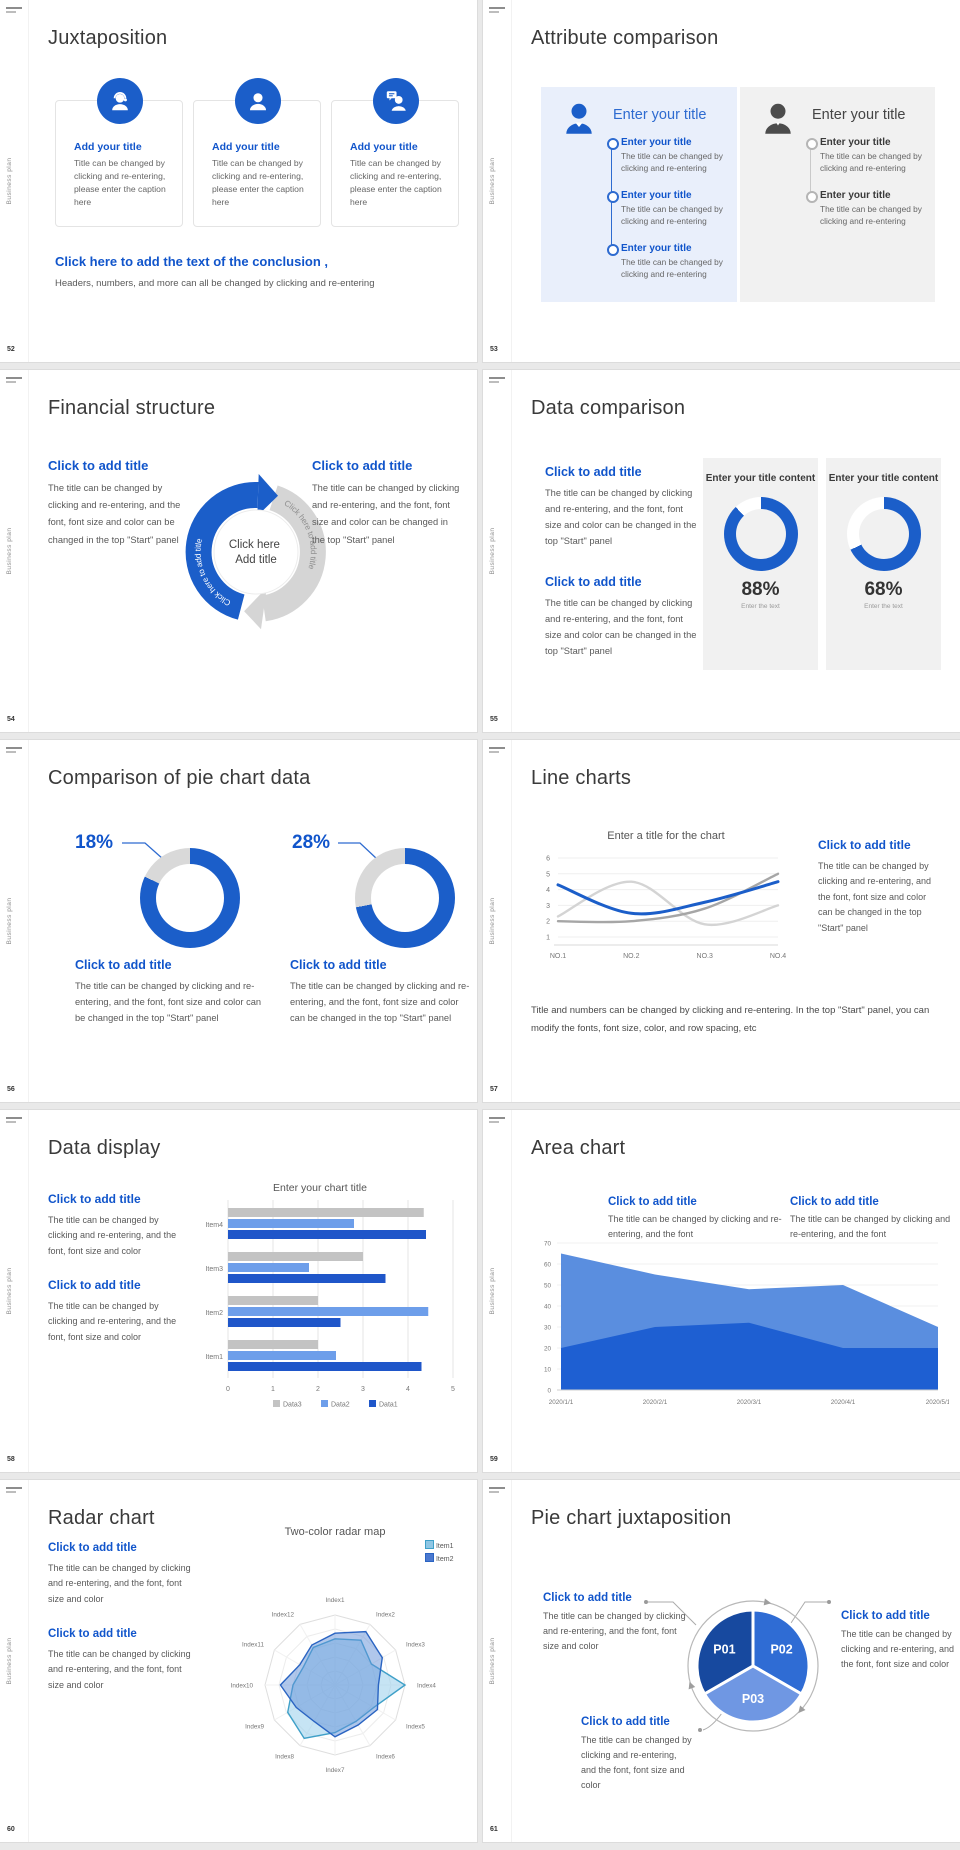  Describe the element at coordinates (258, 101) in the screenshot. I see `person-icon` at that location.